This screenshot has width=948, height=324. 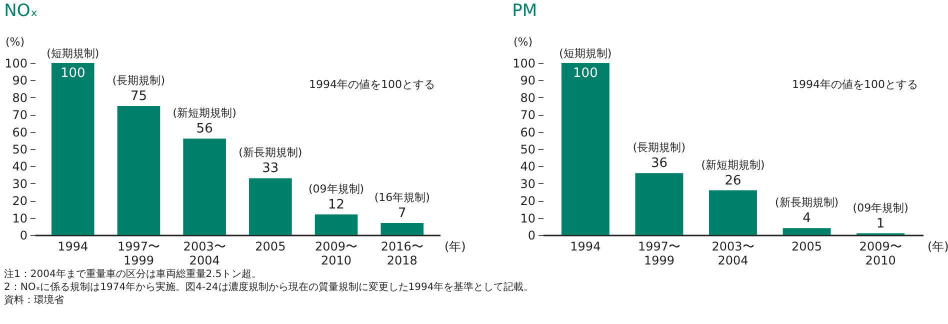 What do you see at coordinates (336, 204) in the screenshot?
I see `data-label: 12` at bounding box center [336, 204].